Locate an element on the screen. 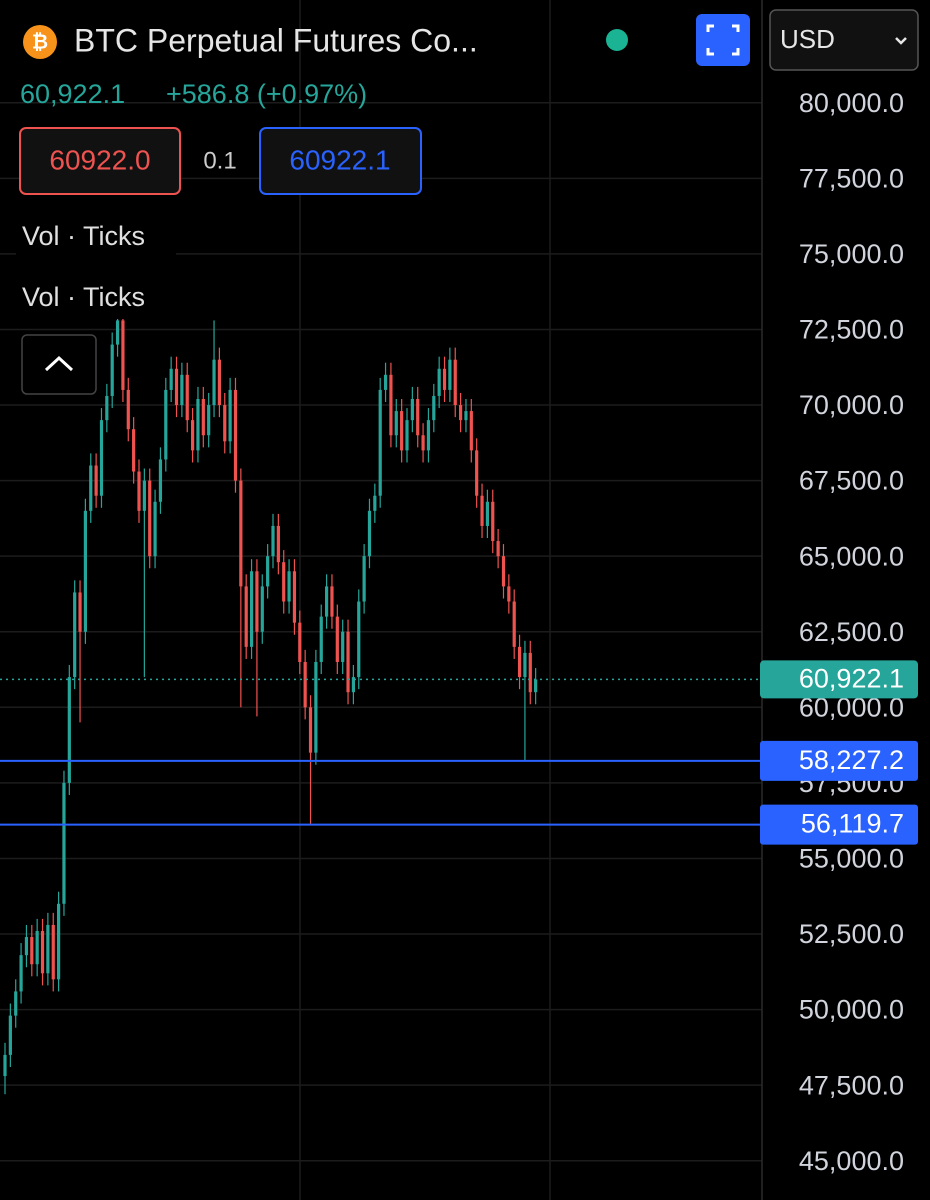  dropdown-caret is located at coordinates (901, 41).